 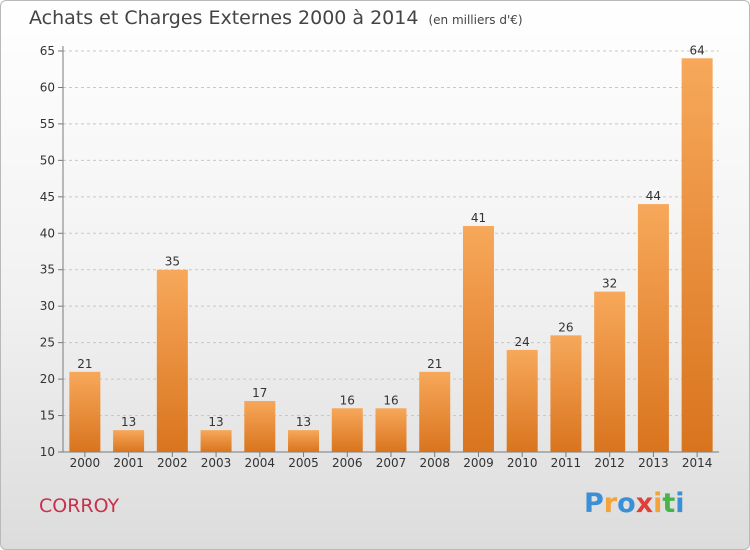 I want to click on y-tick-label: 50, so click(x=47, y=160).